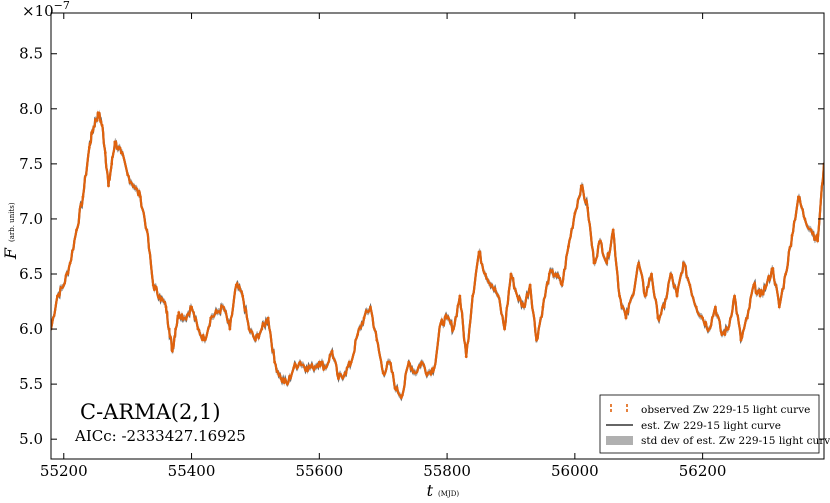 The width and height of the screenshot is (830, 503). Describe the element at coordinates (31, 329) in the screenshot. I see `y-tick-label: 6.0` at that location.